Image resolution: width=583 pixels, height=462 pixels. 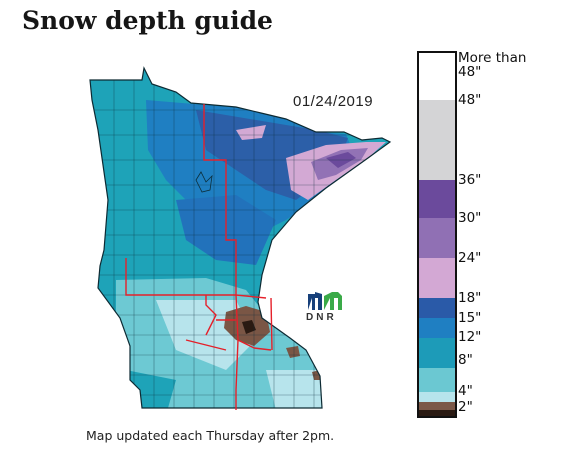 I want to click on legend-label-8: 8", so click(x=465, y=360).